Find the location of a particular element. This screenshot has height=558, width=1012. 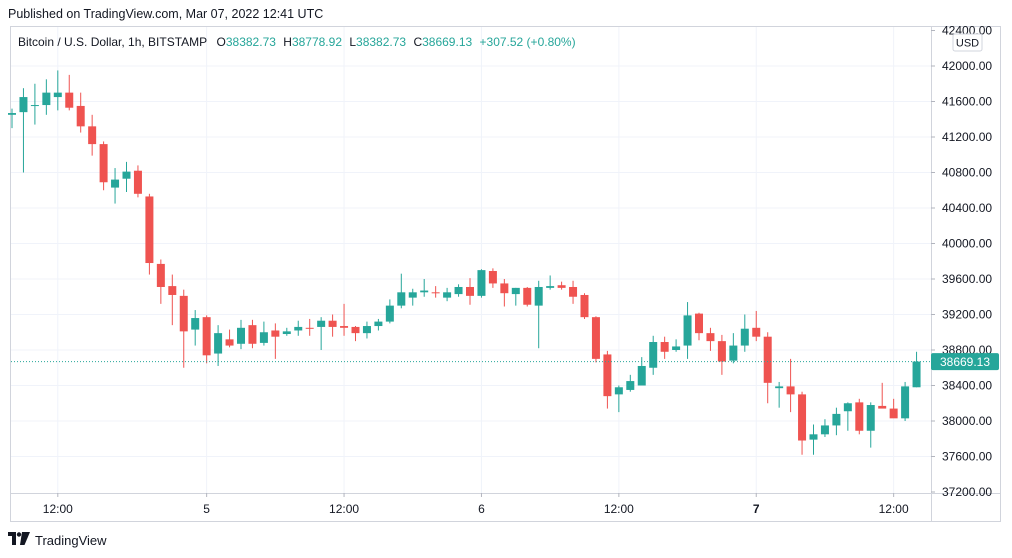

currency-badge: USD is located at coordinates (967, 42).